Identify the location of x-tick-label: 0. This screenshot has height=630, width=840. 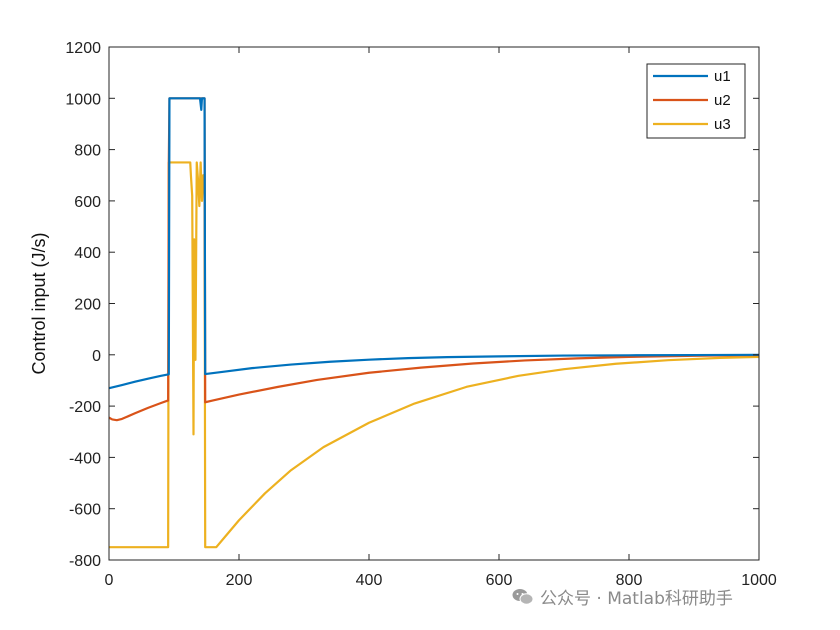
(109, 580).